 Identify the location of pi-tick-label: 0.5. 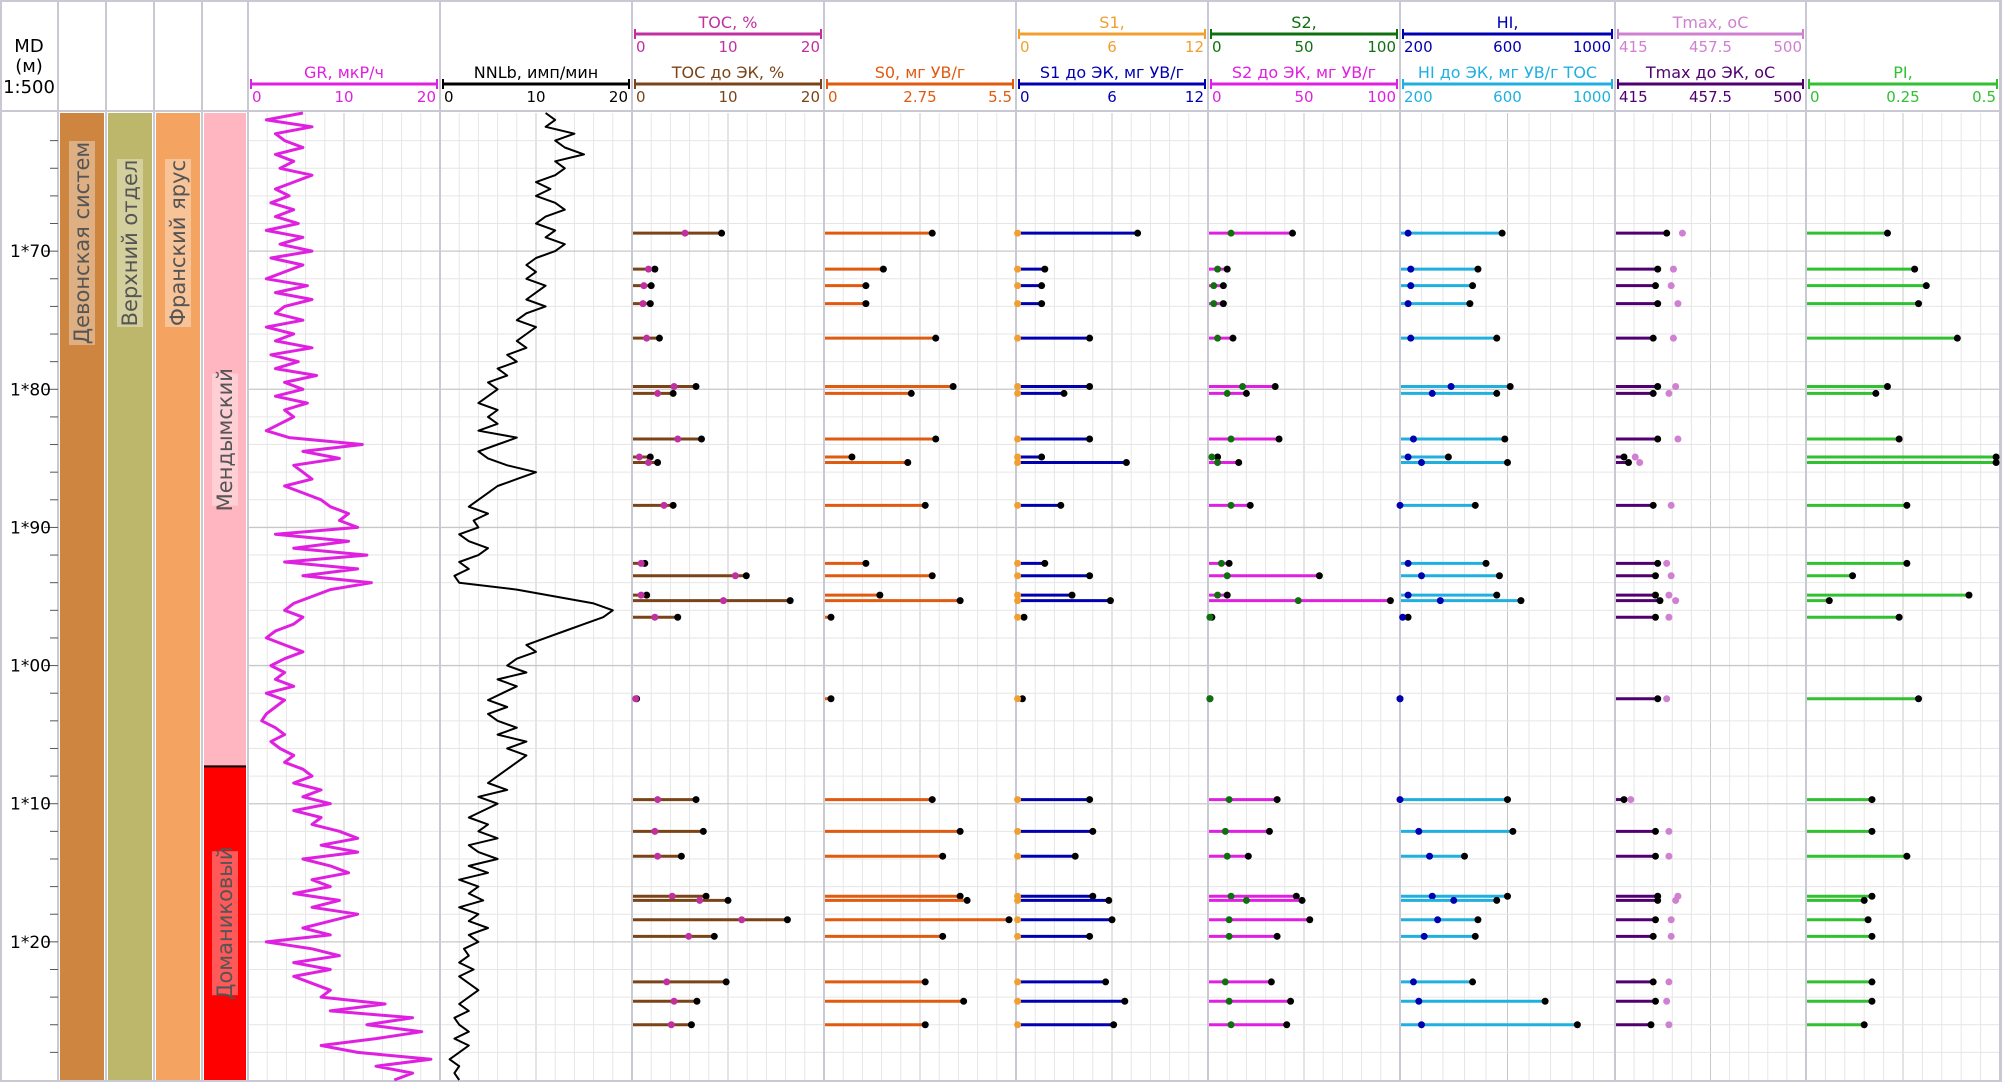
(1984, 97).